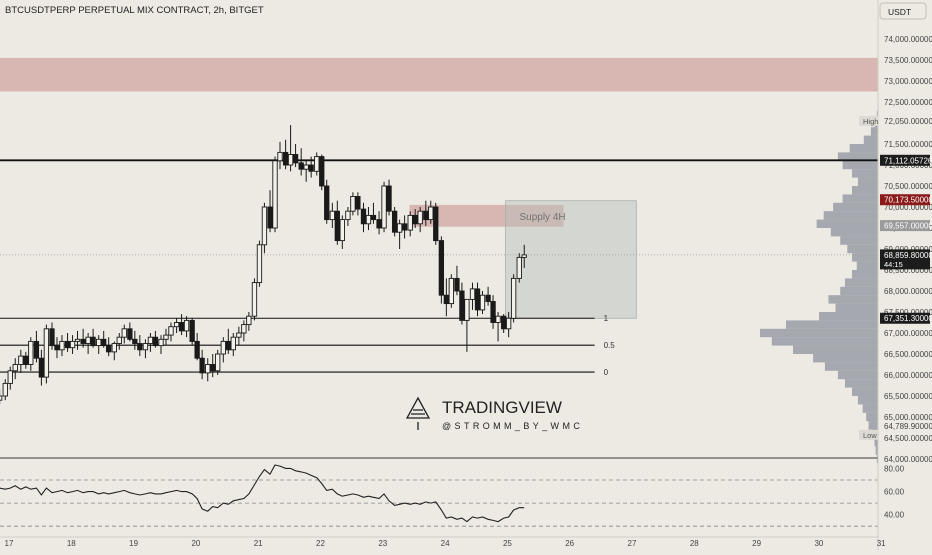 This screenshot has width=932, height=555. Describe the element at coordinates (320, 543) in the screenshot. I see `time-tick-label: 22` at that location.